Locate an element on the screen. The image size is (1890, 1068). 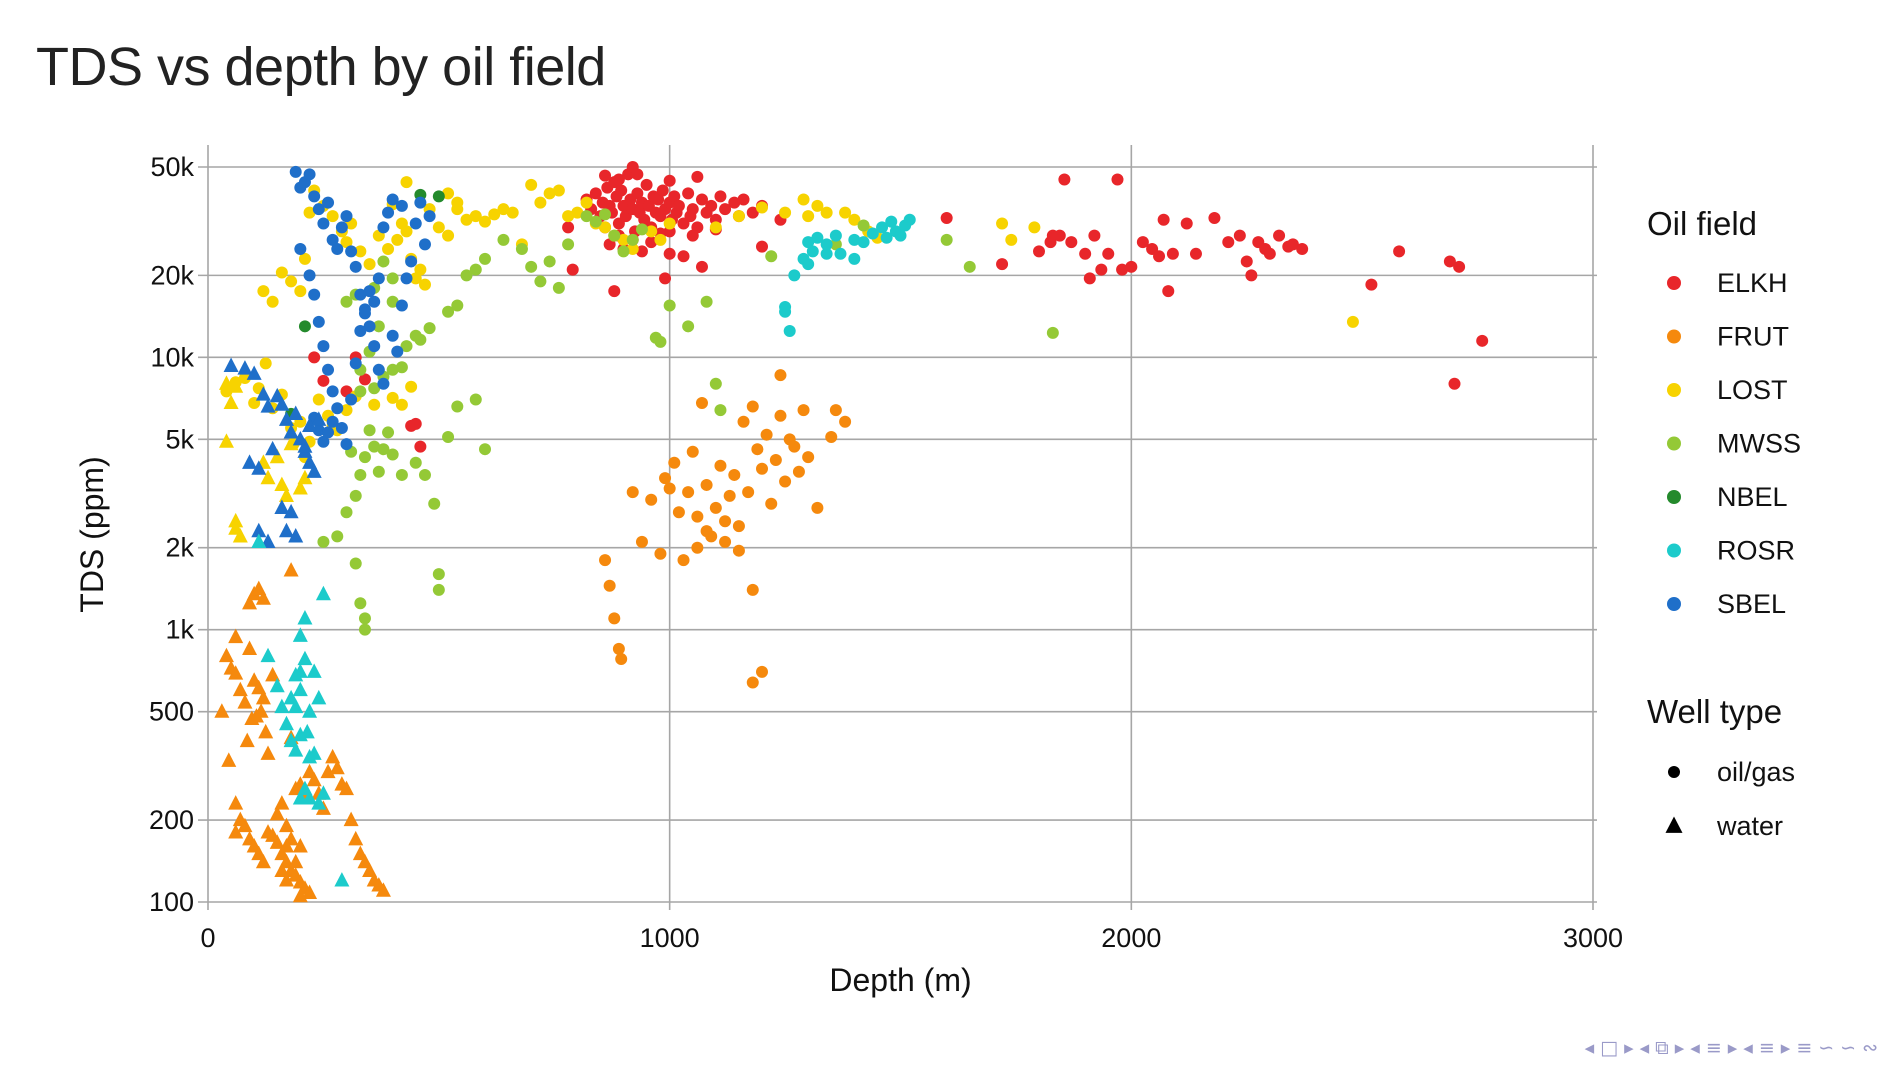
page-title: TDS vs depth by oil field is located at coordinates (321, 67).